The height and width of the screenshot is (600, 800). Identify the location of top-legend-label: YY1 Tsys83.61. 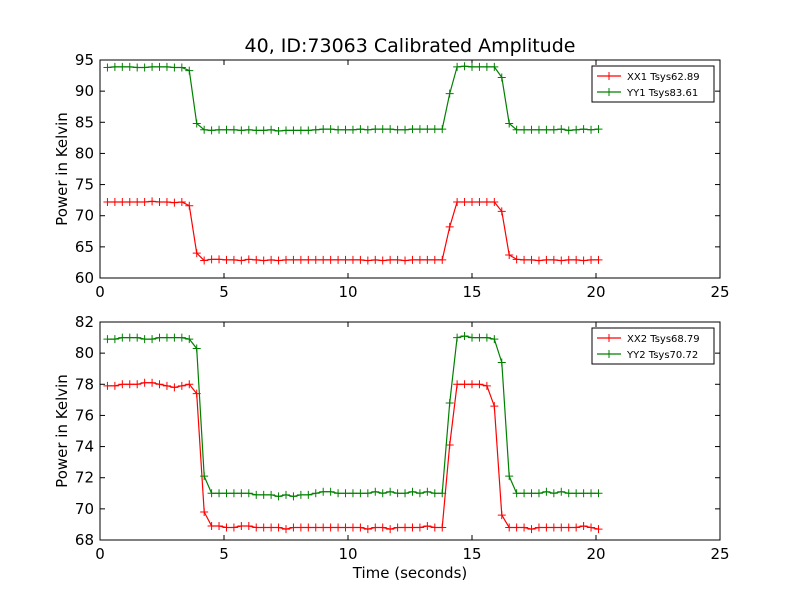
(662, 93).